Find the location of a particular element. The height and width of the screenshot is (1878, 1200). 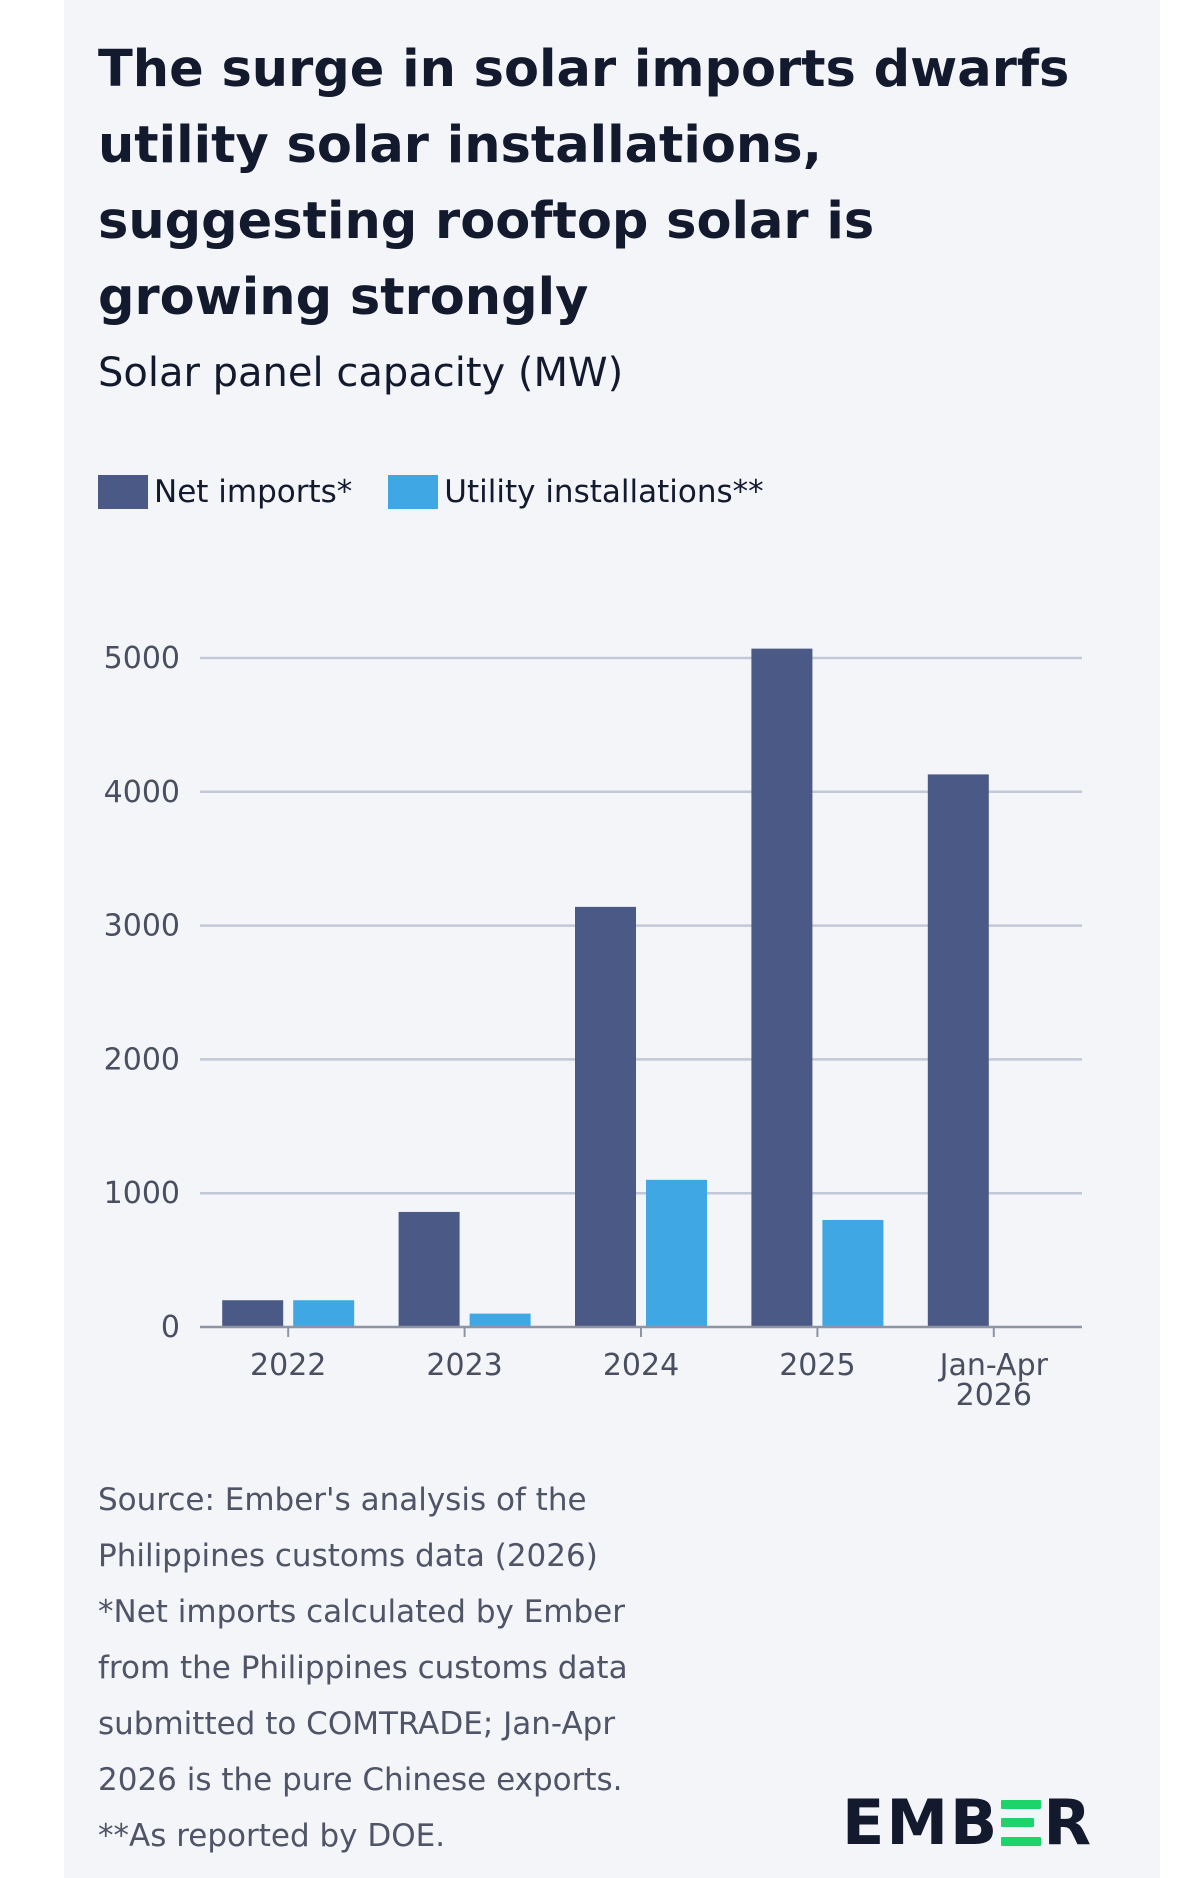

title-line: utility solar installations, is located at coordinates (460, 145).